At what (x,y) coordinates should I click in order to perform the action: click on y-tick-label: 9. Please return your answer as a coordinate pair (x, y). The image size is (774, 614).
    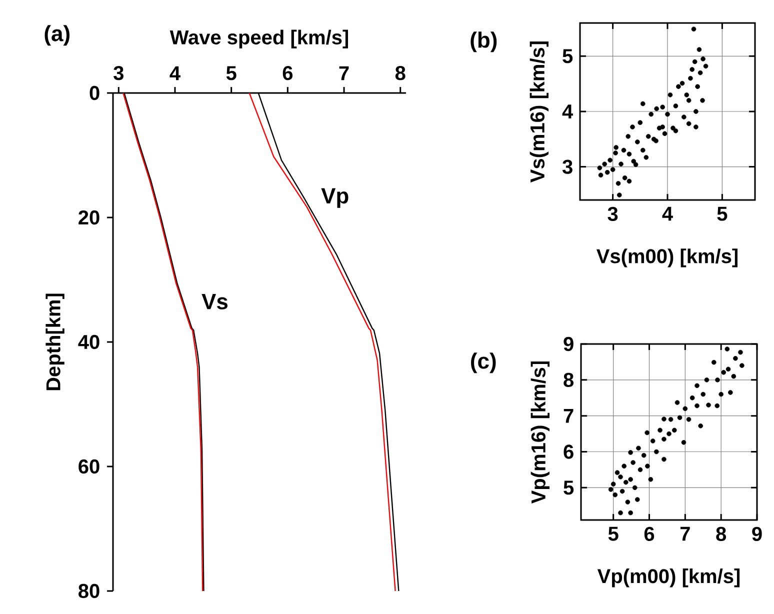
    Looking at the image, I should click on (569, 344).